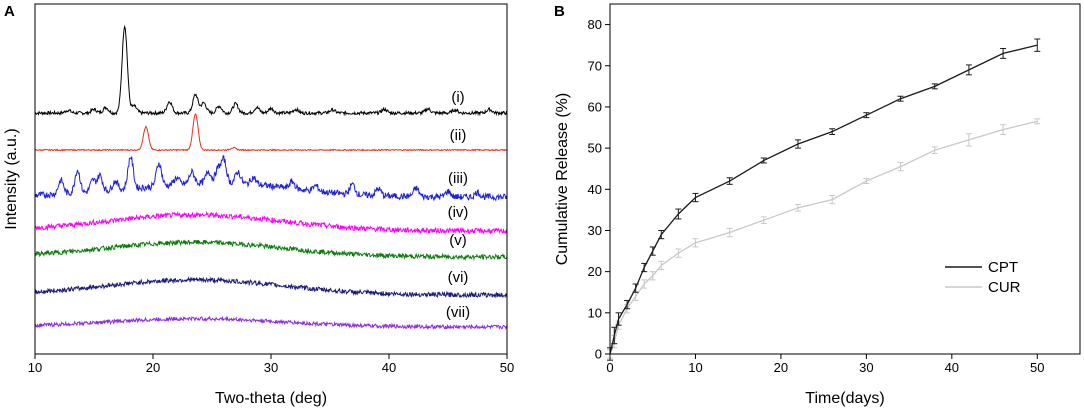 Image resolution: width=1084 pixels, height=413 pixels. What do you see at coordinates (11, 178) in the screenshot?
I see `panel-a-ylabel: Intensity (a.u.)` at bounding box center [11, 178].